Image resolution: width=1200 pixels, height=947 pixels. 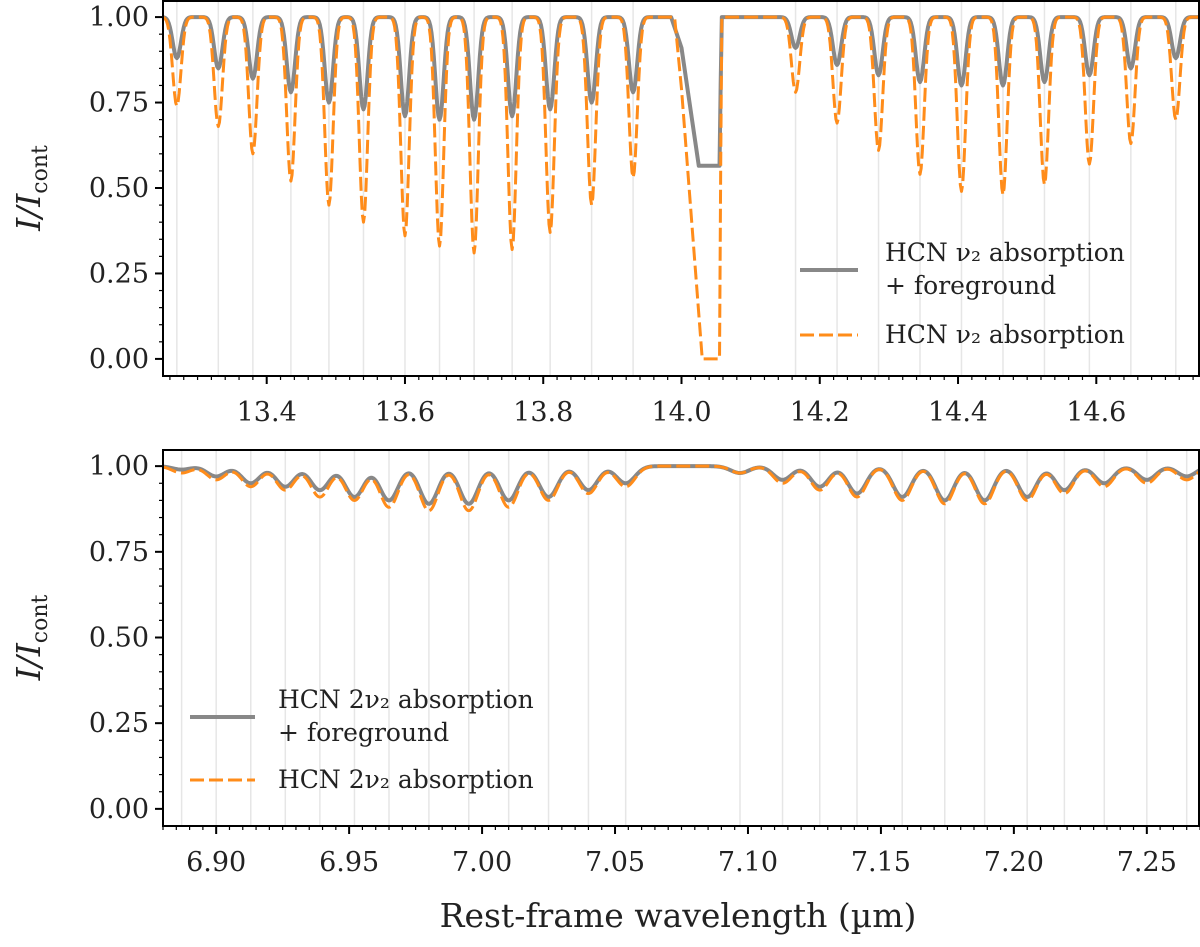 What do you see at coordinates (678, 915) in the screenshot?
I see `x-axis-label: Rest-frame wavelength (µm)` at bounding box center [678, 915].